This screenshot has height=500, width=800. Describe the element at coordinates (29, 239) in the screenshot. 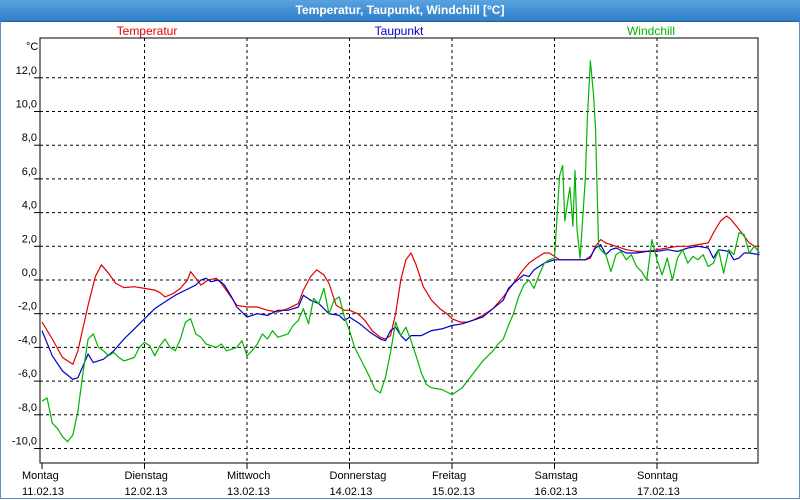

I see `y-tick-label: 2,0` at that location.